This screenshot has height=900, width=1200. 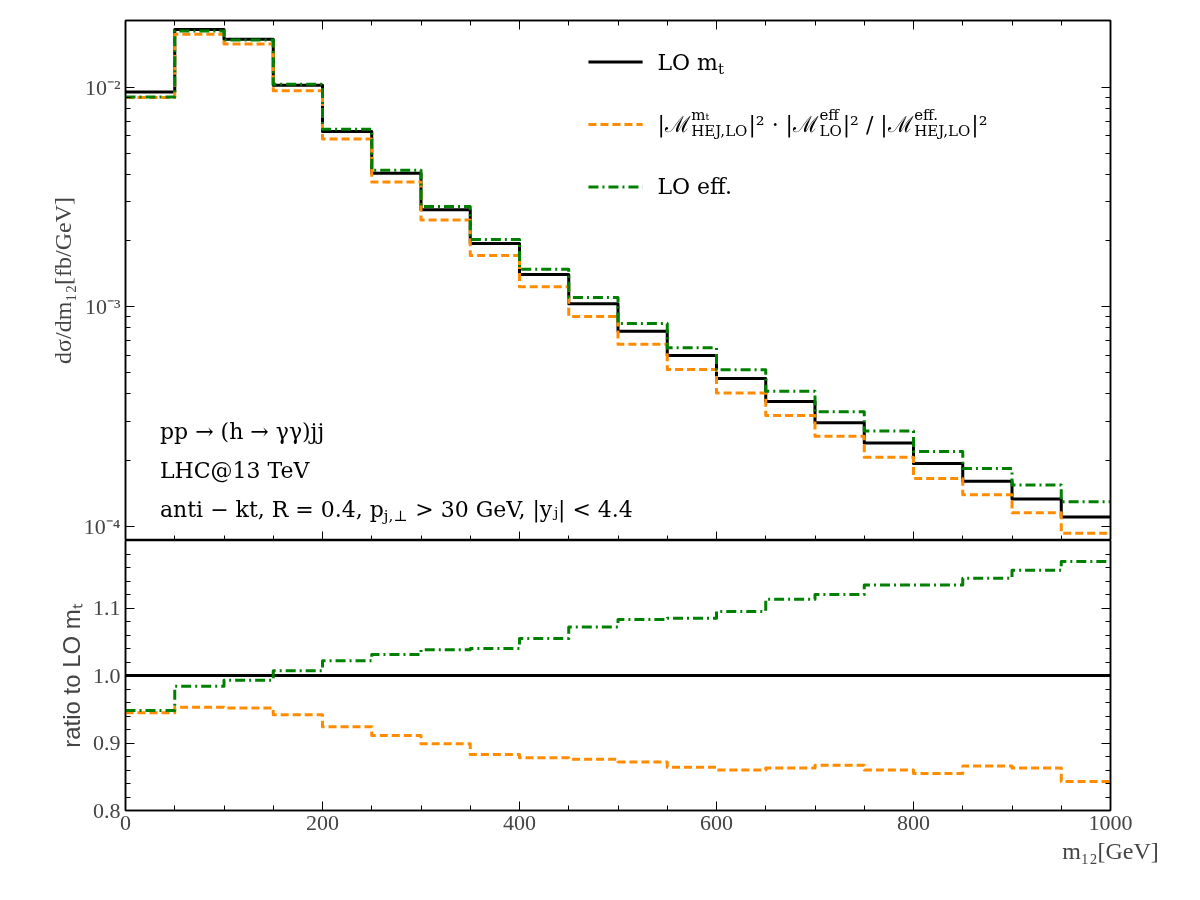 What do you see at coordinates (242, 431) in the screenshot?
I see `annotation: pp → (h → γγ)jj` at bounding box center [242, 431].